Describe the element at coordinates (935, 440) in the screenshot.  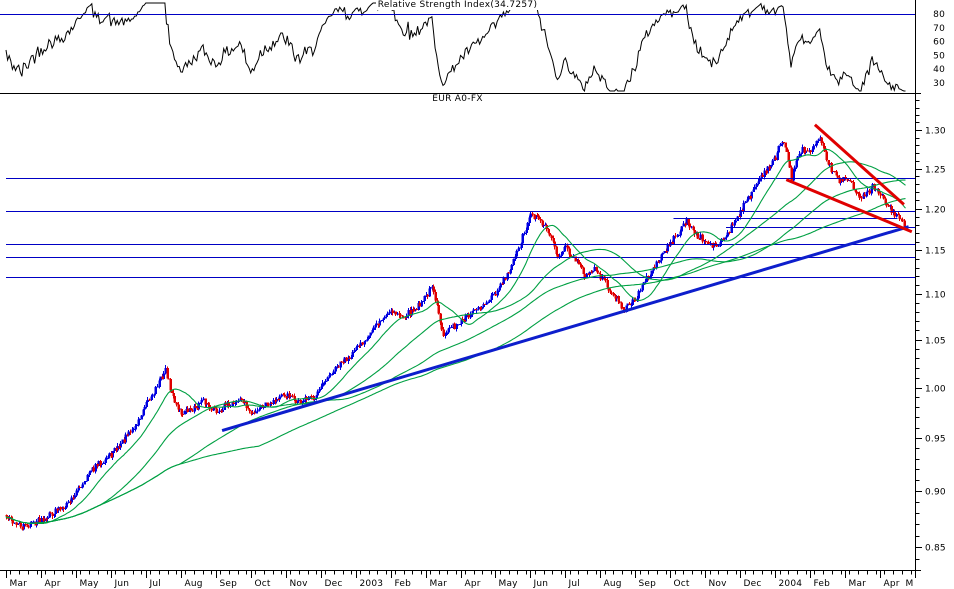
I see `svg-text: 0.95` at that location.